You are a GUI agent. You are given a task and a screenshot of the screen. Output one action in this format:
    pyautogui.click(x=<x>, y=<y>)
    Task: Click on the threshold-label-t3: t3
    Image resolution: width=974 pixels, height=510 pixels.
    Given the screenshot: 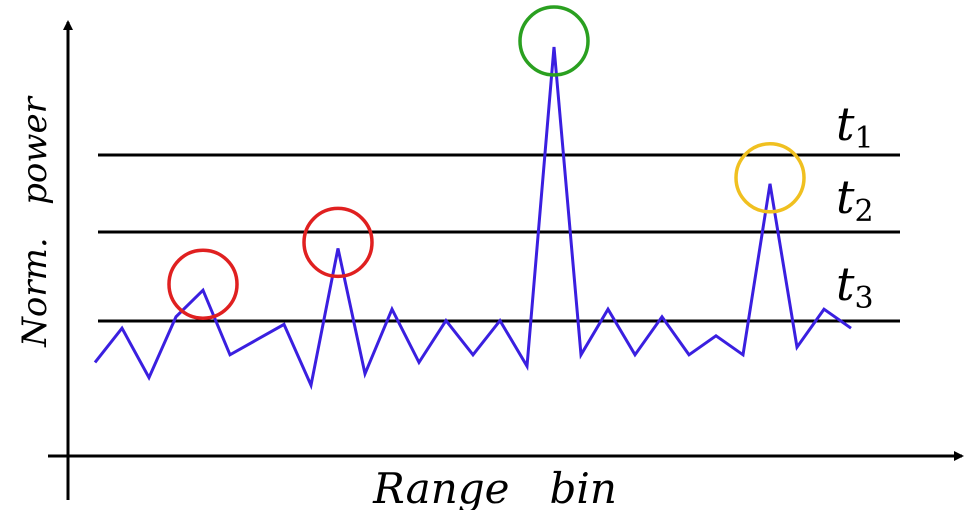 What is the action you would take?
    pyautogui.click(x=855, y=286)
    